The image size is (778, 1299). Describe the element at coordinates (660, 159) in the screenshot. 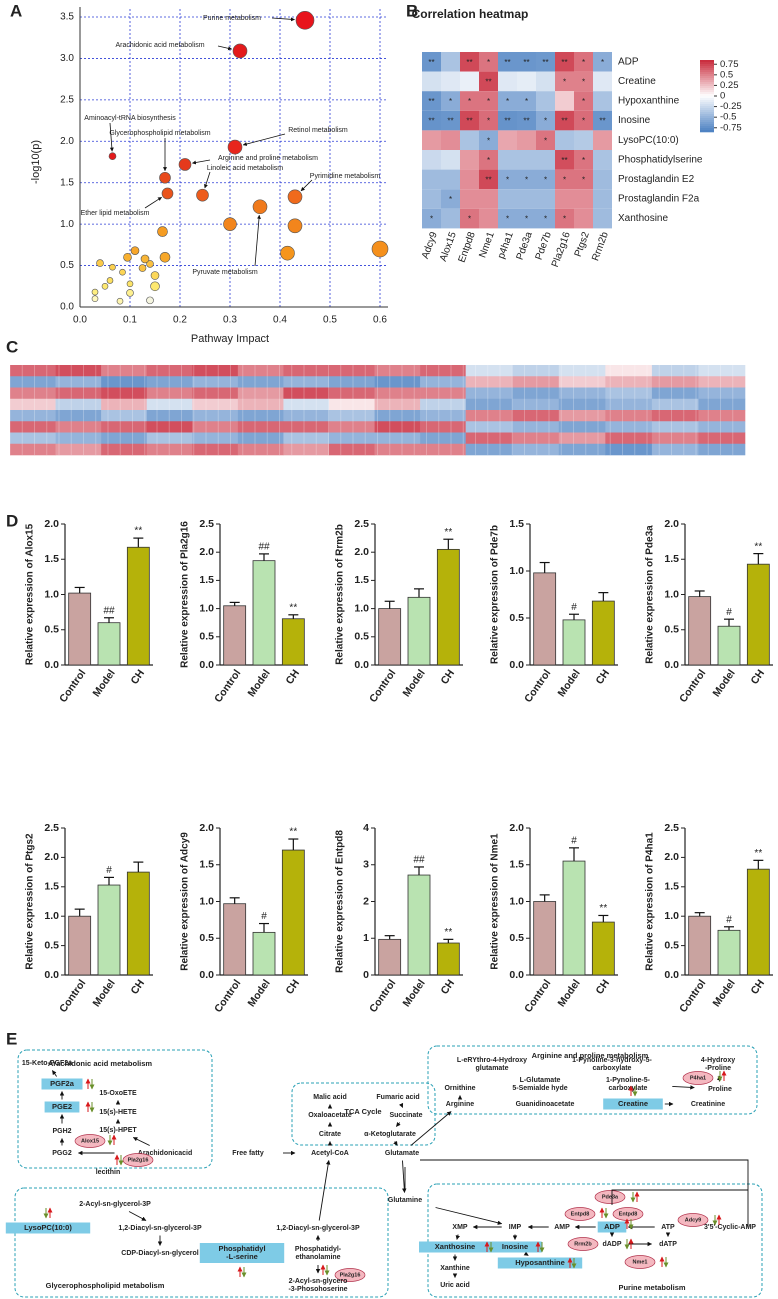

I see `row-label: Phosphatidylserine` at that location.